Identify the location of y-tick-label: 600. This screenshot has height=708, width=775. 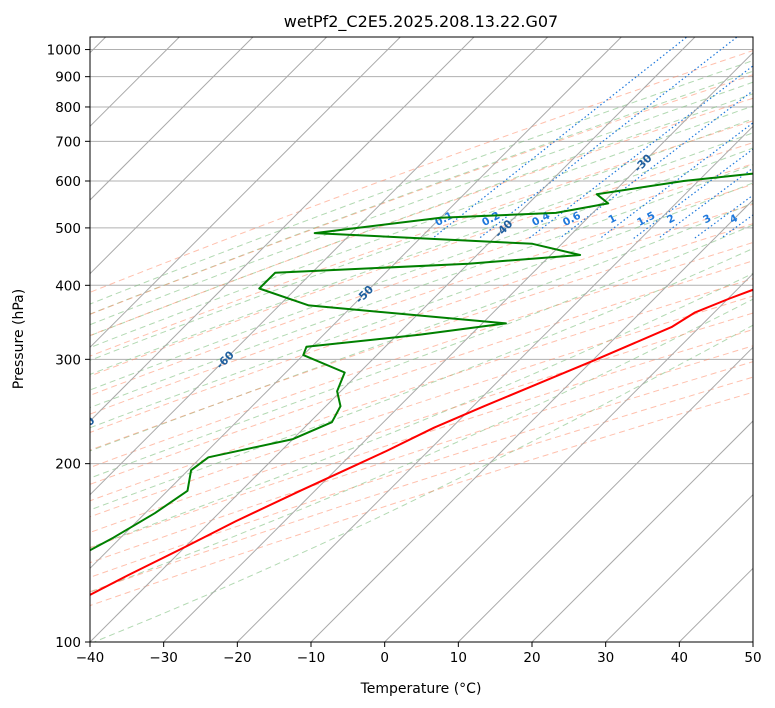
(68, 182).